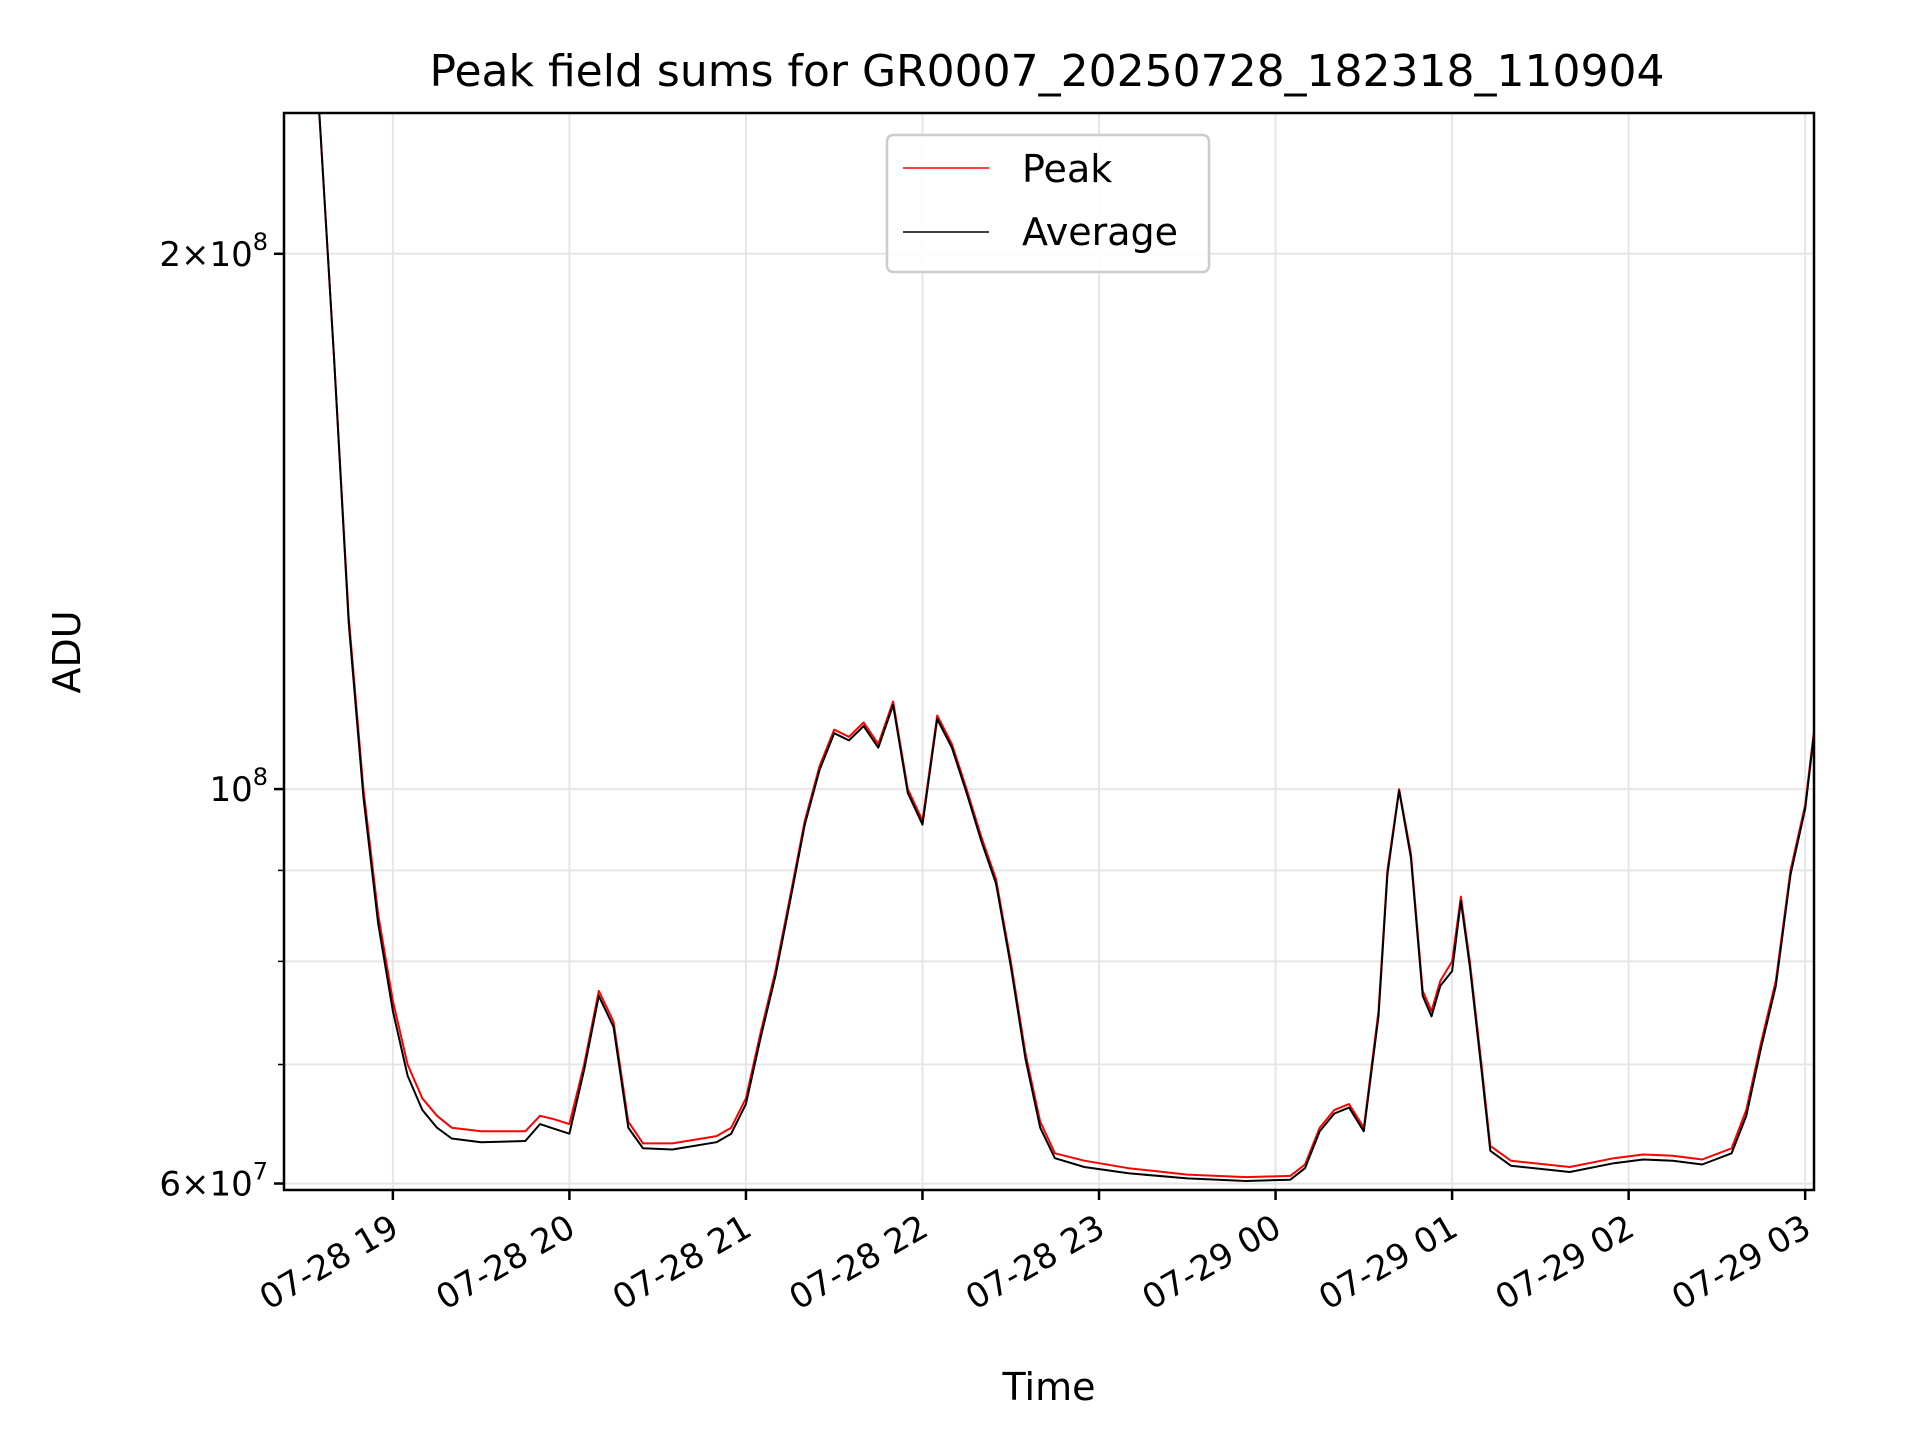 This screenshot has height=1440, width=1920. I want to click on legend-box, so click(1048, 203).